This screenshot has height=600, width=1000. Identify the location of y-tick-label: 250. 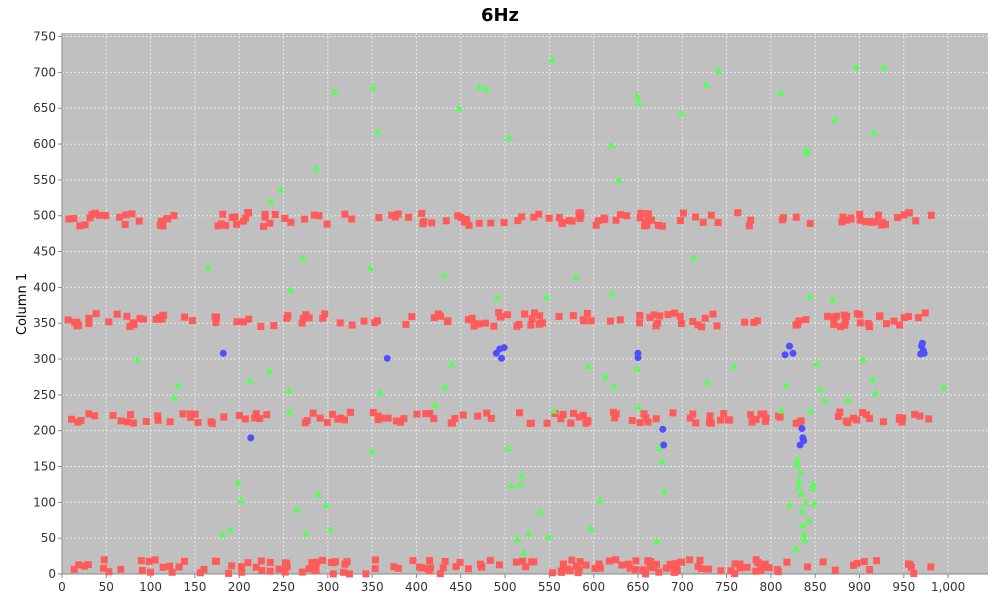
(44, 395).